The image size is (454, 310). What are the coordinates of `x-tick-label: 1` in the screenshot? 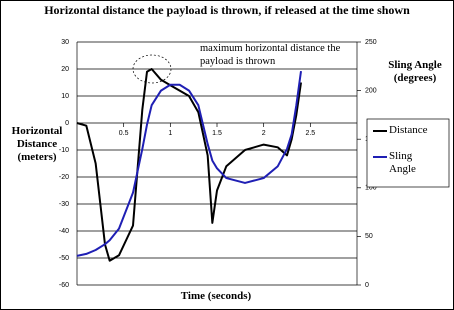 It's located at (170, 133).